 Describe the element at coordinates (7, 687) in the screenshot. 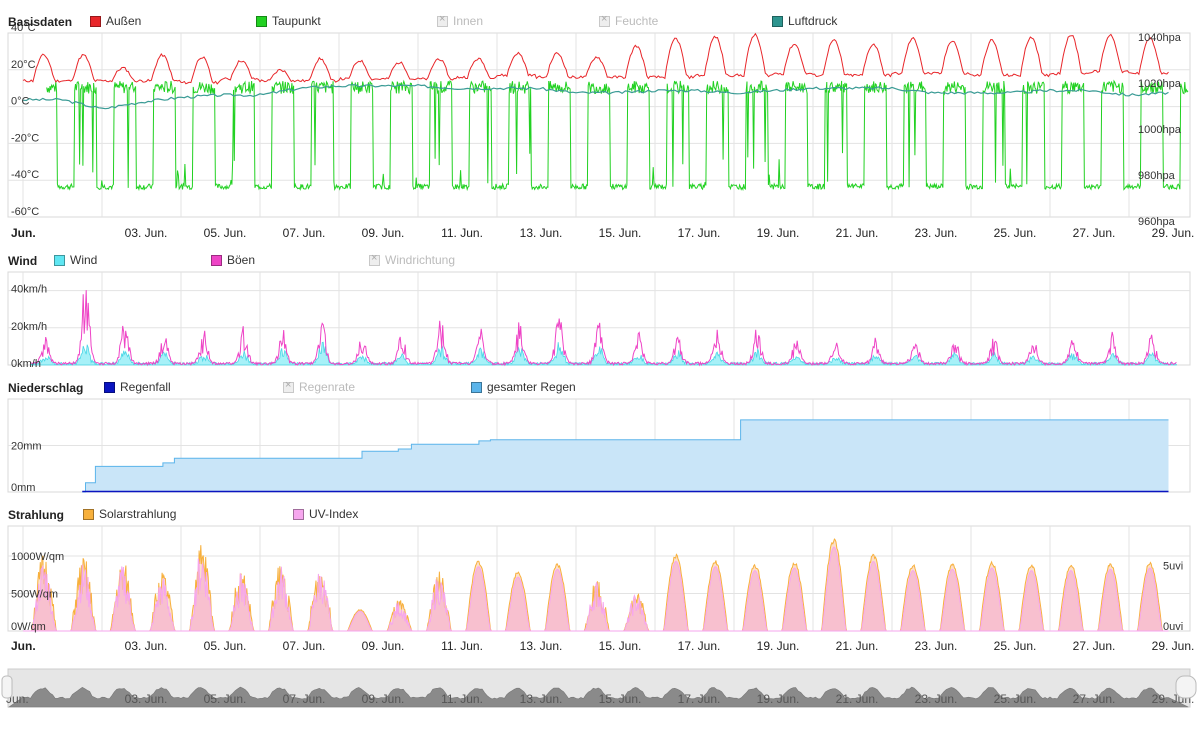

I see `navigator-handle-left` at that location.